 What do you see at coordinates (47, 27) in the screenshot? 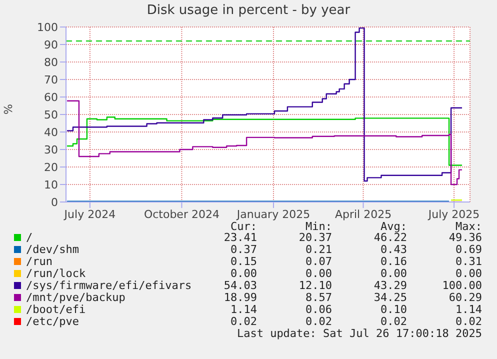
I see `y-tick-label: 100` at bounding box center [47, 27].